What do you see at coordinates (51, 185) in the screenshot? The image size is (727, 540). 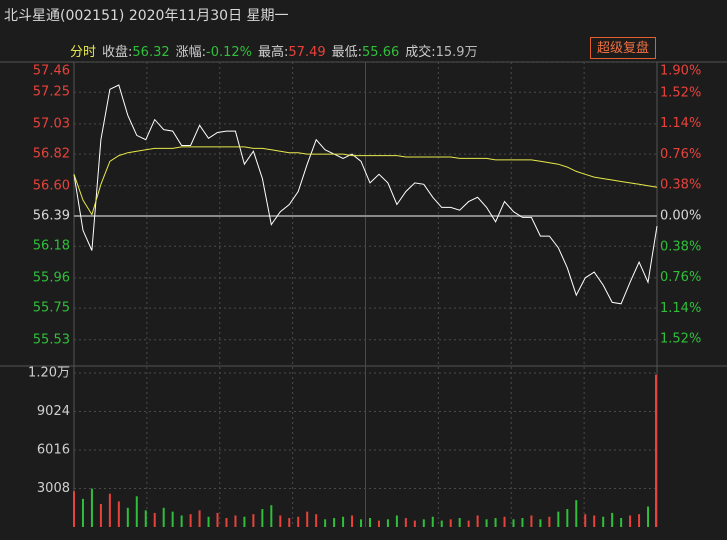 I see `y-tick-label: 56.60` at bounding box center [51, 185].